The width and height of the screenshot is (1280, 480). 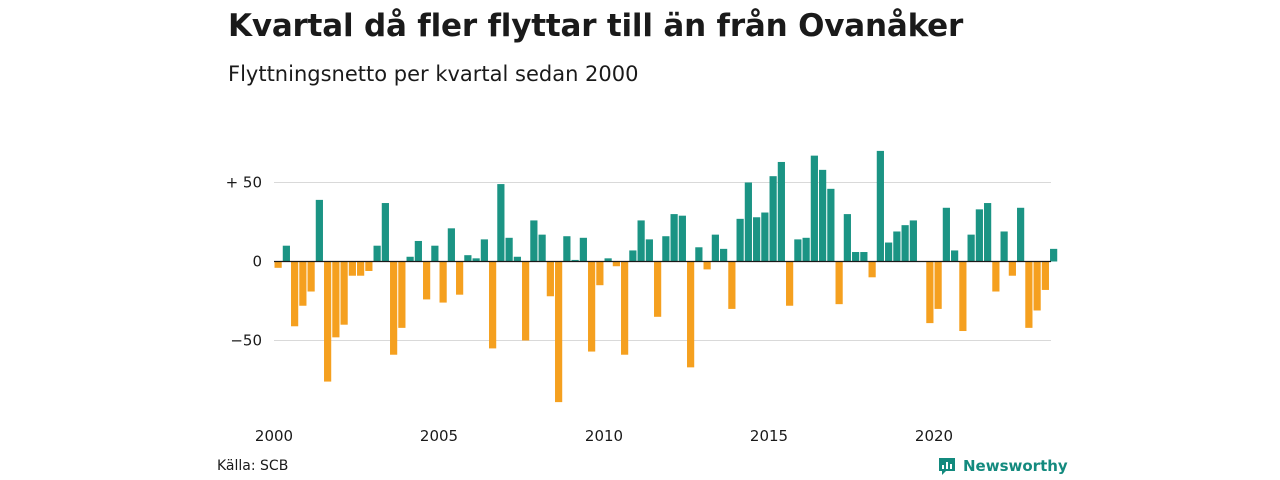 What do you see at coordinates (274, 436) in the screenshot?
I see `x-tick-label: 2000` at bounding box center [274, 436].